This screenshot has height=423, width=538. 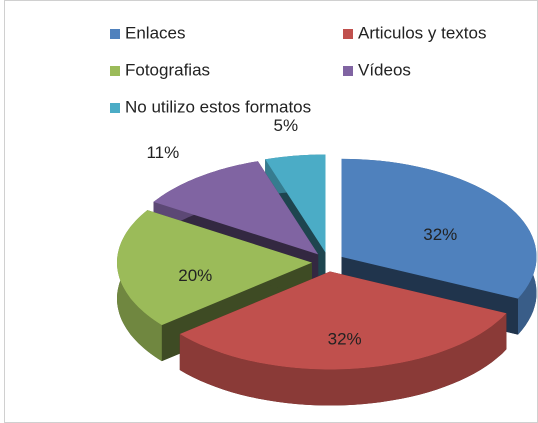 I want to click on slice-outer-wall, so click(x=343, y=359).